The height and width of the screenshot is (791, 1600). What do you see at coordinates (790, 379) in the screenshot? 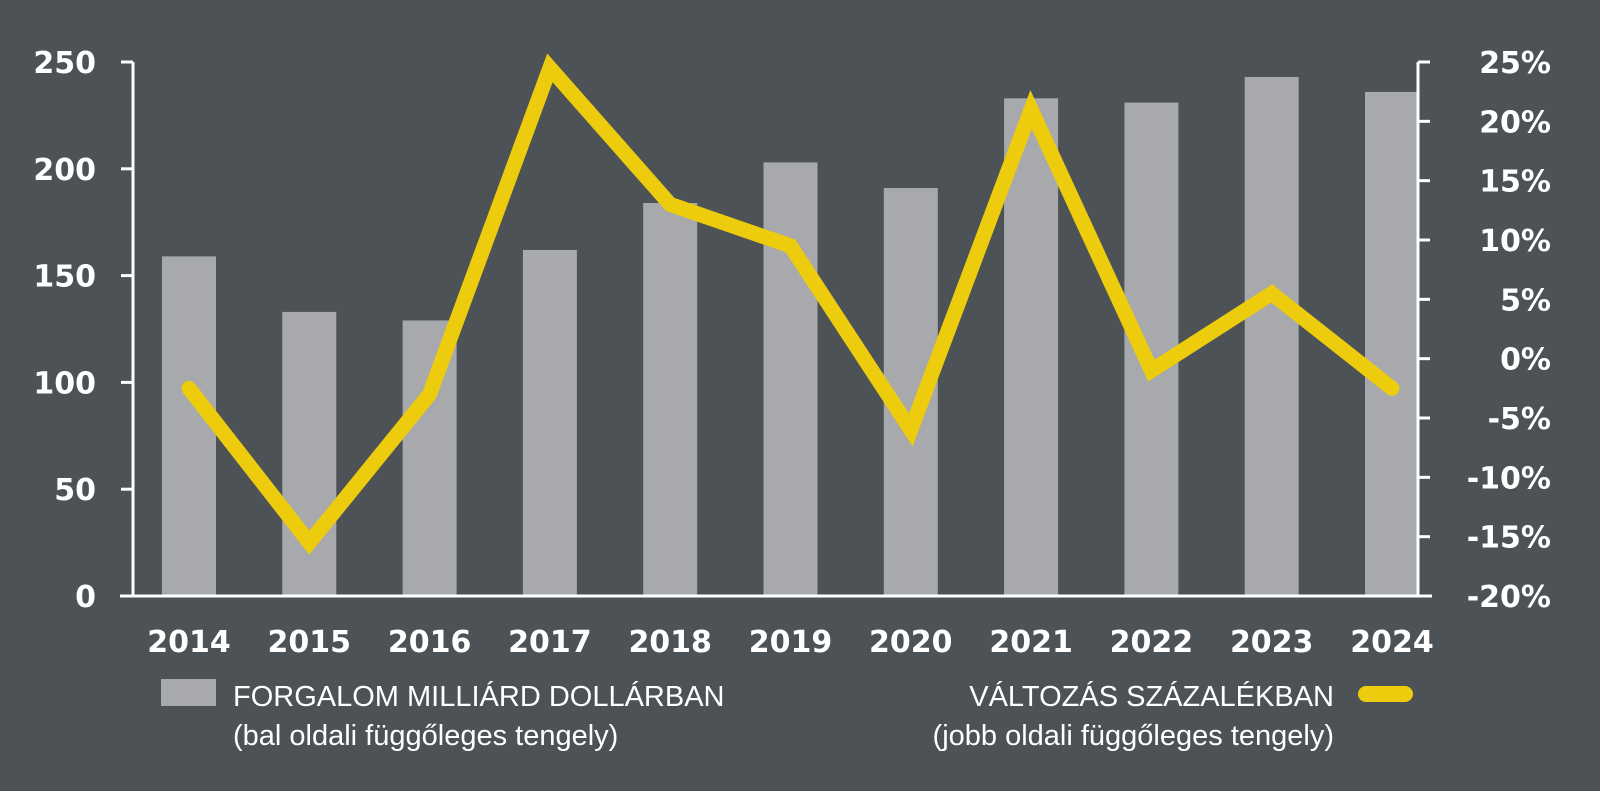
I see `bar-2019` at bounding box center [790, 379].